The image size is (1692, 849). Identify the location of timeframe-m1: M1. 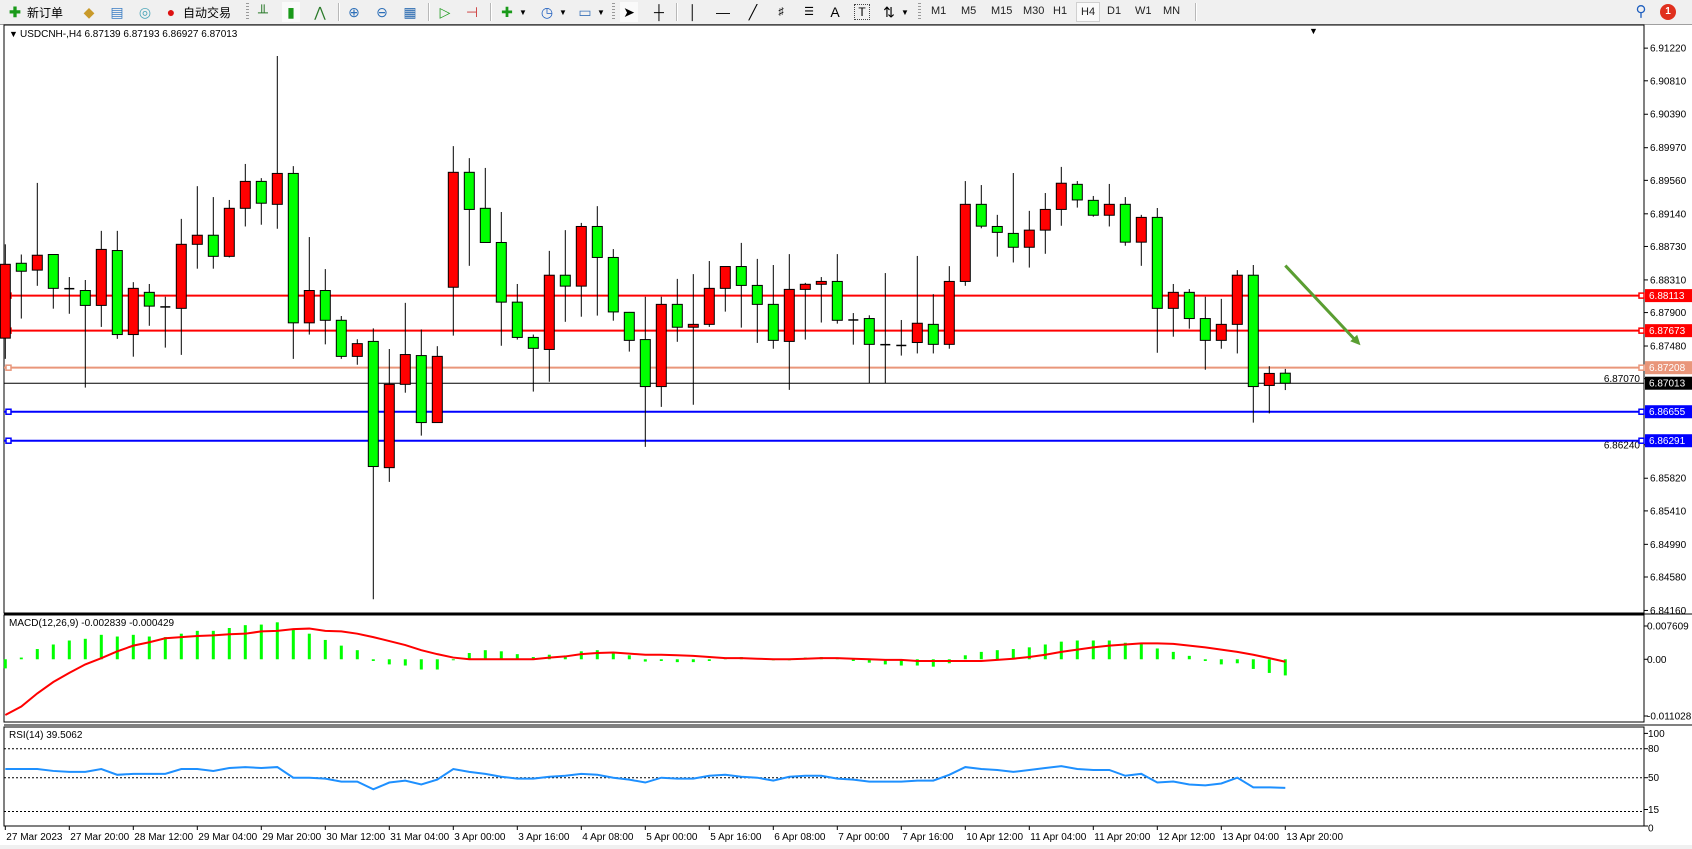
(939, 11).